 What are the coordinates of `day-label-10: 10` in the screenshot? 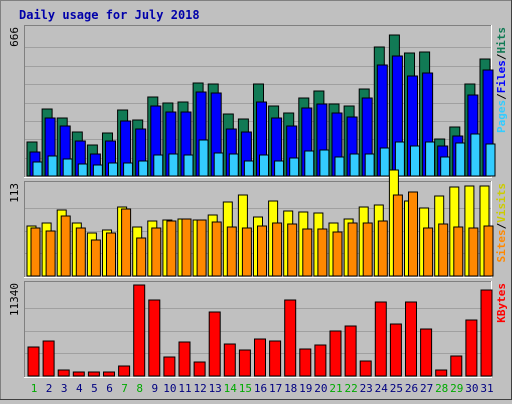 It's located at (169, 388).